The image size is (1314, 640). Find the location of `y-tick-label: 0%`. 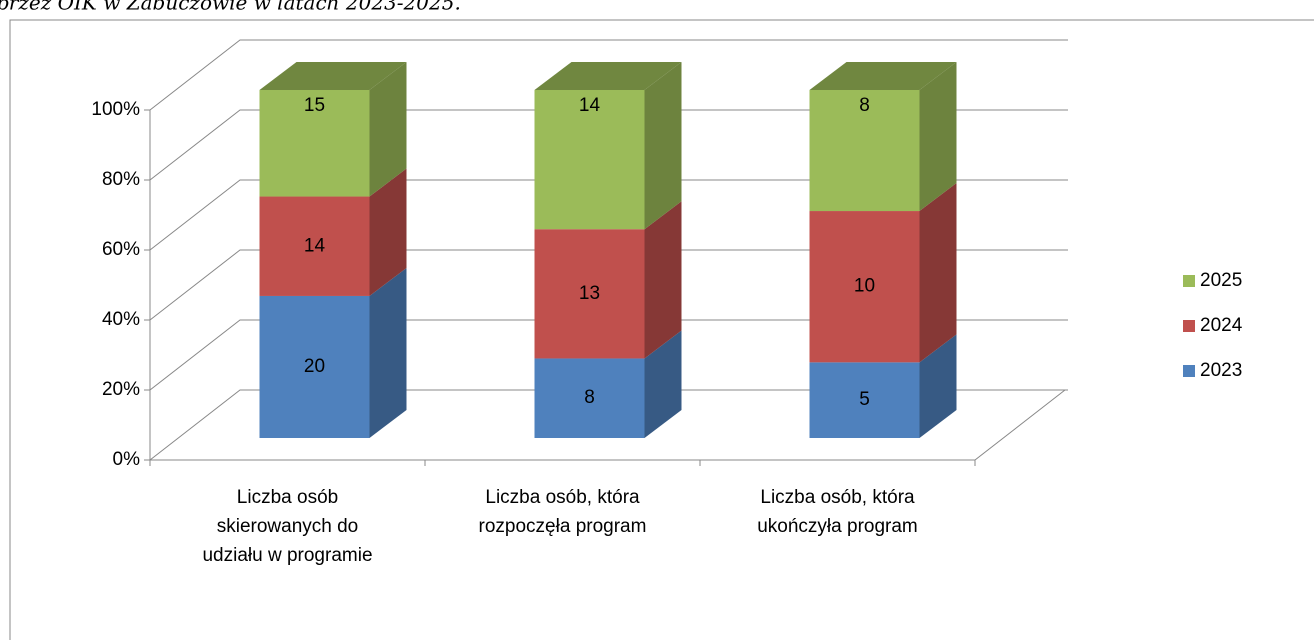

y-tick-label: 0% is located at coordinates (127, 459).